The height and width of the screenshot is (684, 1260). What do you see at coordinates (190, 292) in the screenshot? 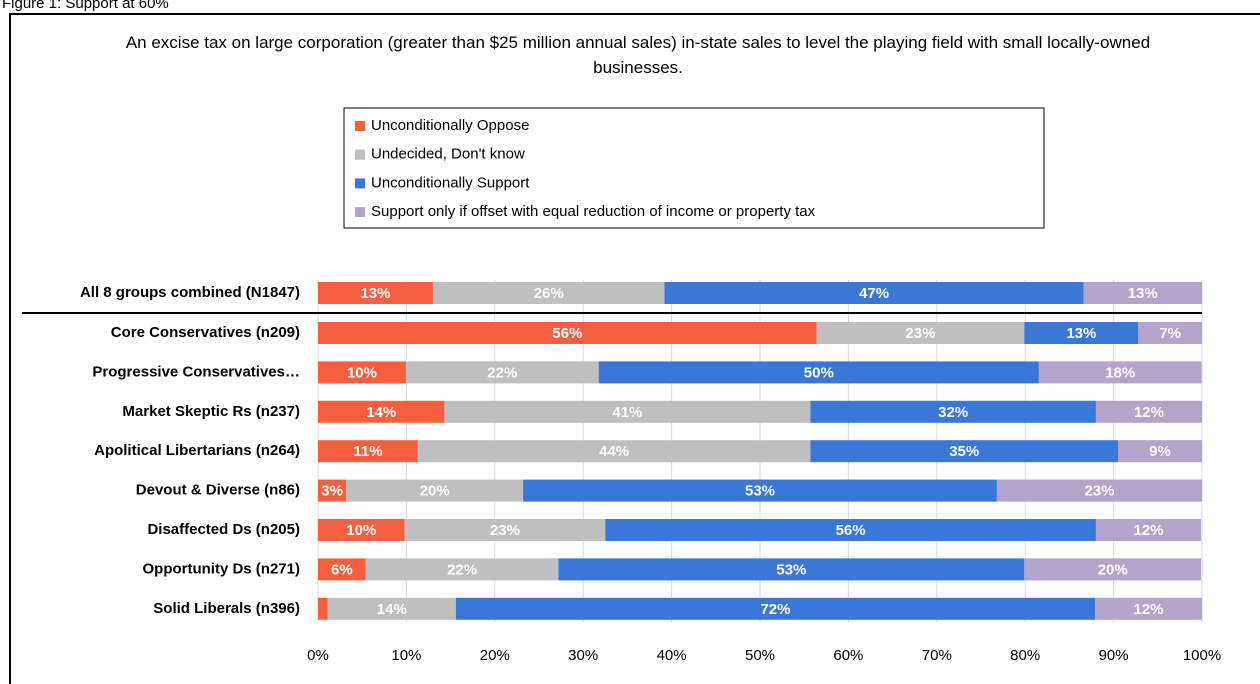
I see `y-tick-label: All 8 groups combined (N1847)` at bounding box center [190, 292].